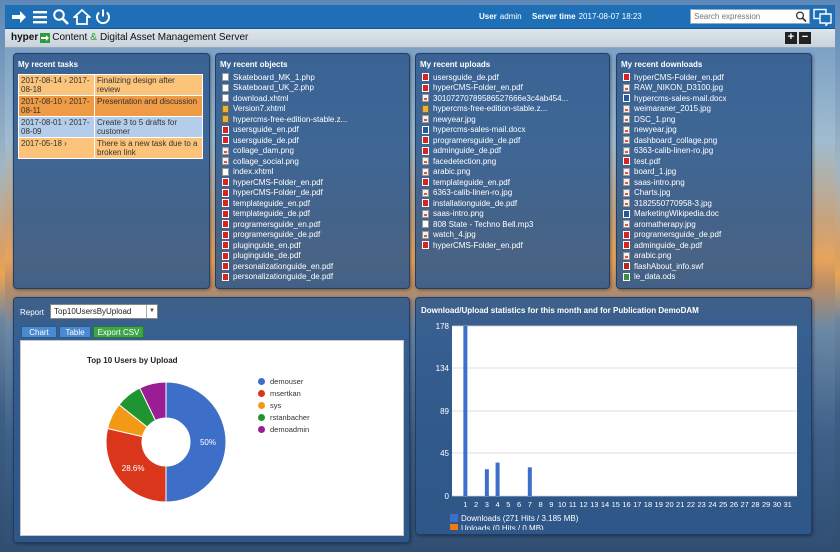  I want to click on file-item: le_data.ods, so click(674, 277).